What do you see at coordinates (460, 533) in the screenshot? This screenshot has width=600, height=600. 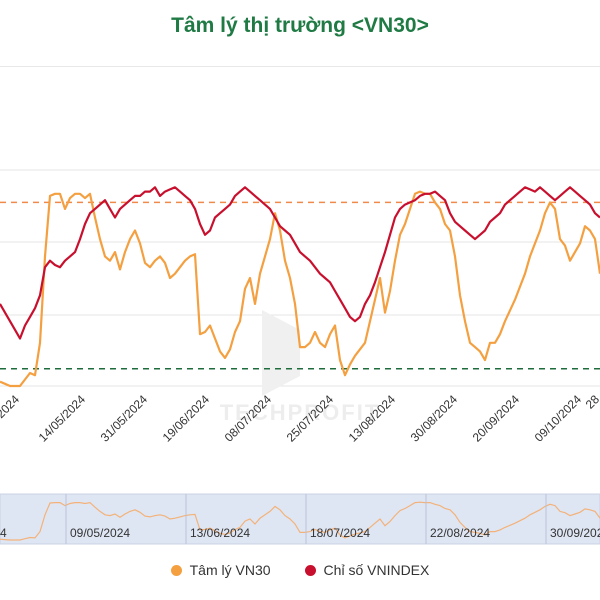 I see `navigator-tick-label-3: 22/08/2024` at bounding box center [460, 533].